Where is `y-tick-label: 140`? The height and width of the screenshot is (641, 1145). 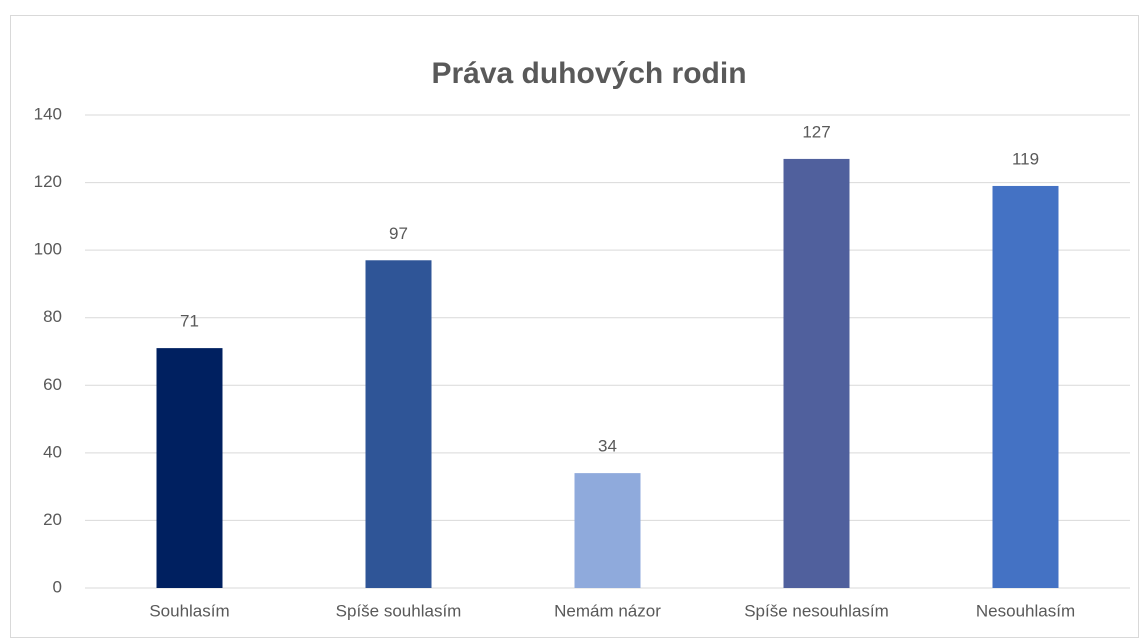 y-tick-label: 140 is located at coordinates (48, 113).